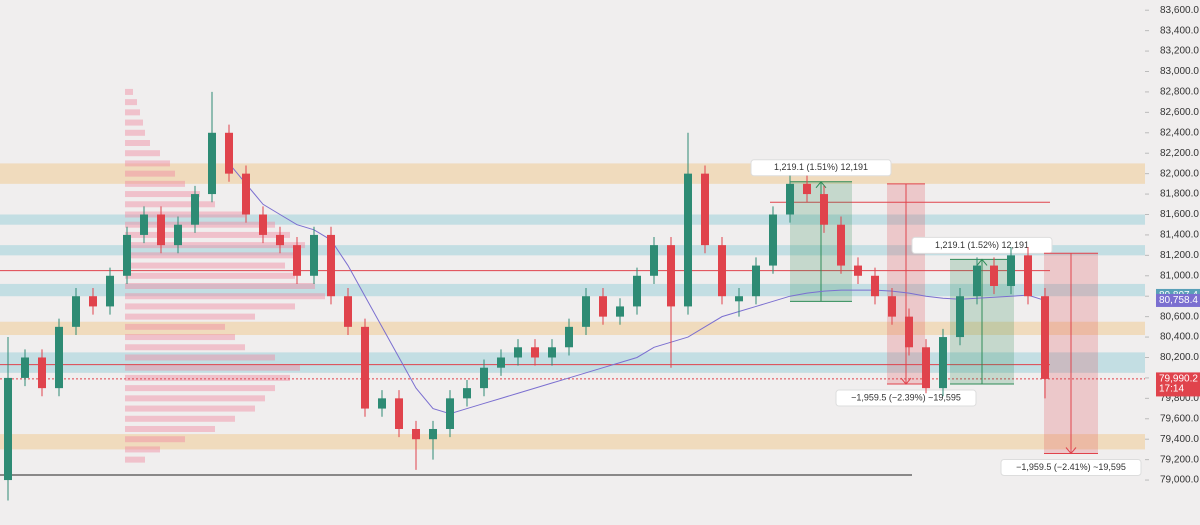  What do you see at coordinates (1179, 316) in the screenshot?
I see `y-tick-label: 80,600.0` at bounding box center [1179, 316].